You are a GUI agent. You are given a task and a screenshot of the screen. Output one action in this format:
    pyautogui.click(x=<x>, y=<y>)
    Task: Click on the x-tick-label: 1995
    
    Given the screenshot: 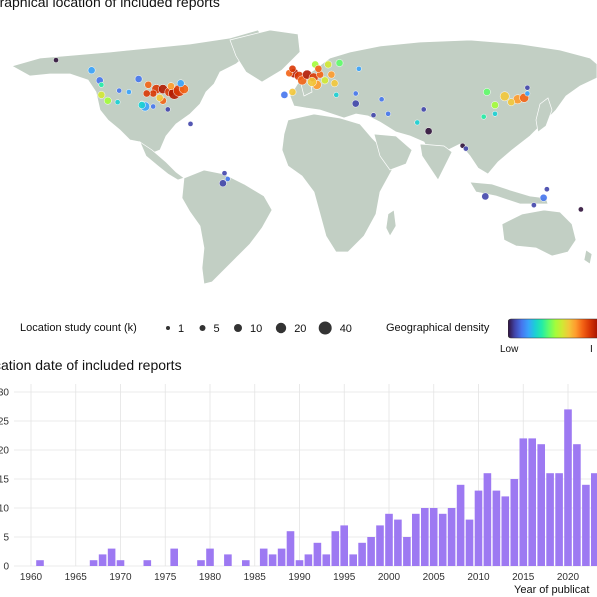 What is the action you would take?
    pyautogui.click(x=344, y=577)
    